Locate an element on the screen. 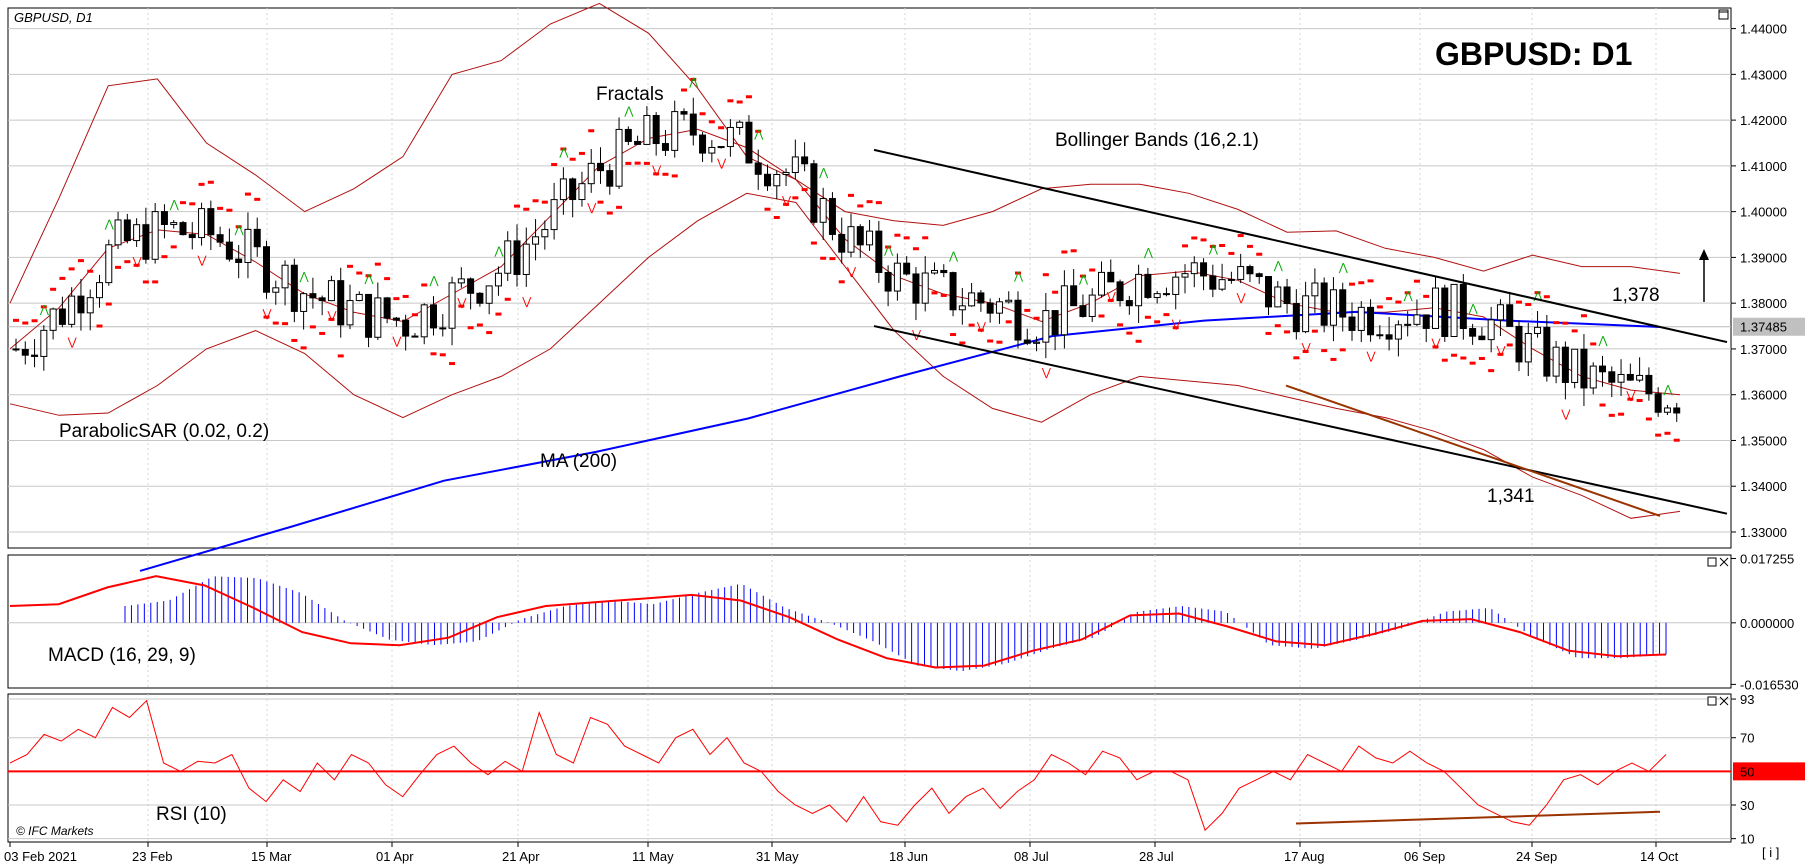  macd-panel-controls-icon is located at coordinates (1718, 562).